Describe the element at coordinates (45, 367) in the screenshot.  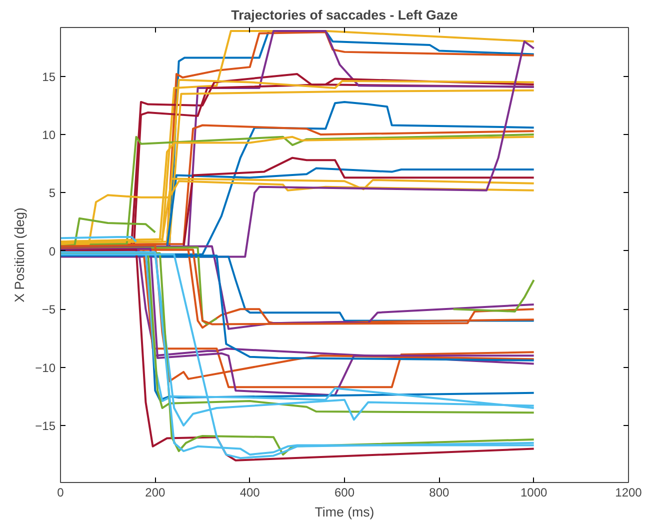
I see `y-tick-label: −10` at that location.